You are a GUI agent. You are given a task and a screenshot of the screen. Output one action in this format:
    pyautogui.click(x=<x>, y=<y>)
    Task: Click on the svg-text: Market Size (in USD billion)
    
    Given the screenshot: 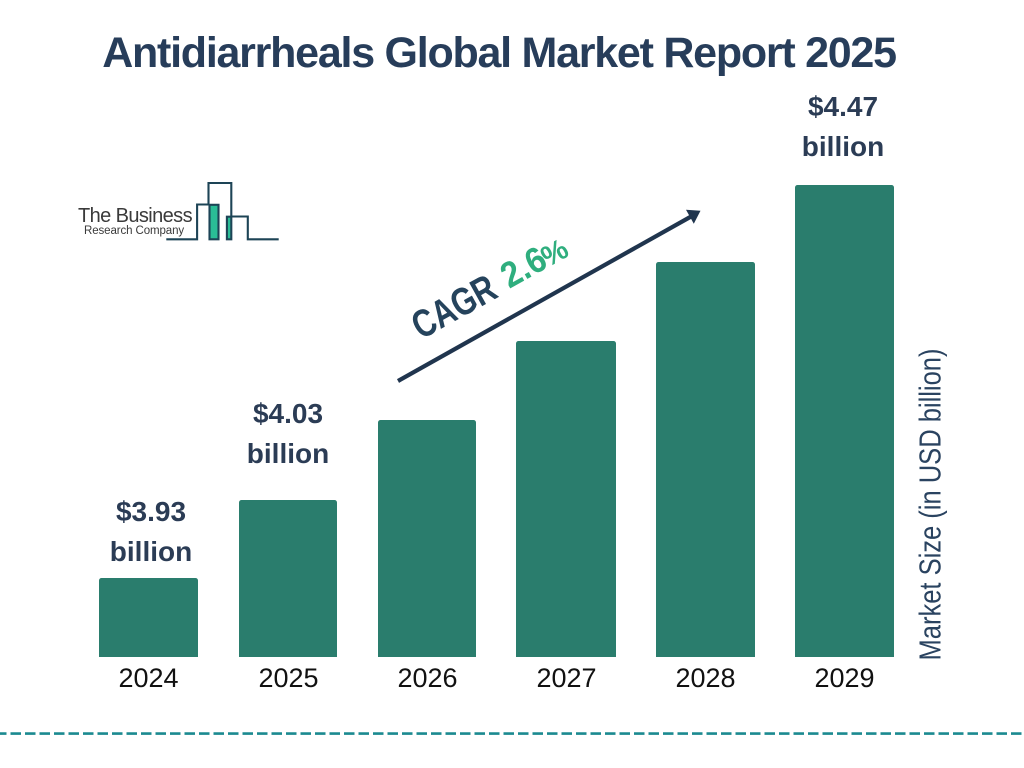 What is the action you would take?
    pyautogui.click(x=930, y=505)
    